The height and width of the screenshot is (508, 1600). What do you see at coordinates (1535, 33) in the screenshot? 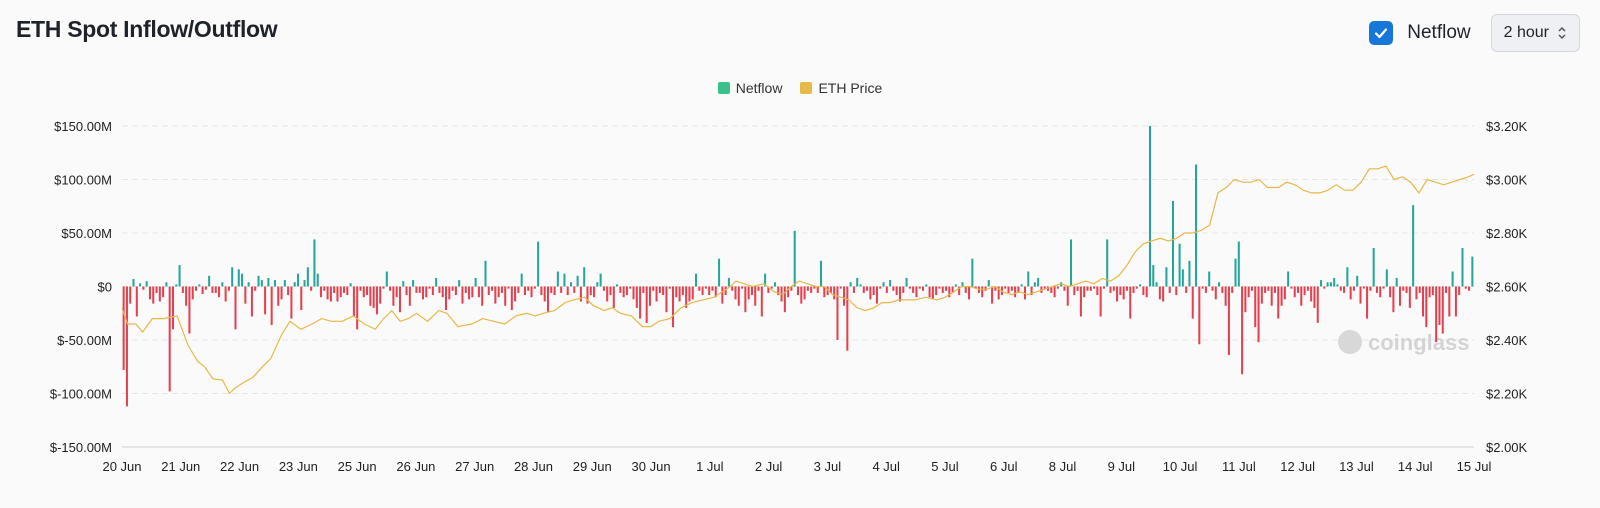
I see `interval-select: 2 hour` at bounding box center [1535, 33].